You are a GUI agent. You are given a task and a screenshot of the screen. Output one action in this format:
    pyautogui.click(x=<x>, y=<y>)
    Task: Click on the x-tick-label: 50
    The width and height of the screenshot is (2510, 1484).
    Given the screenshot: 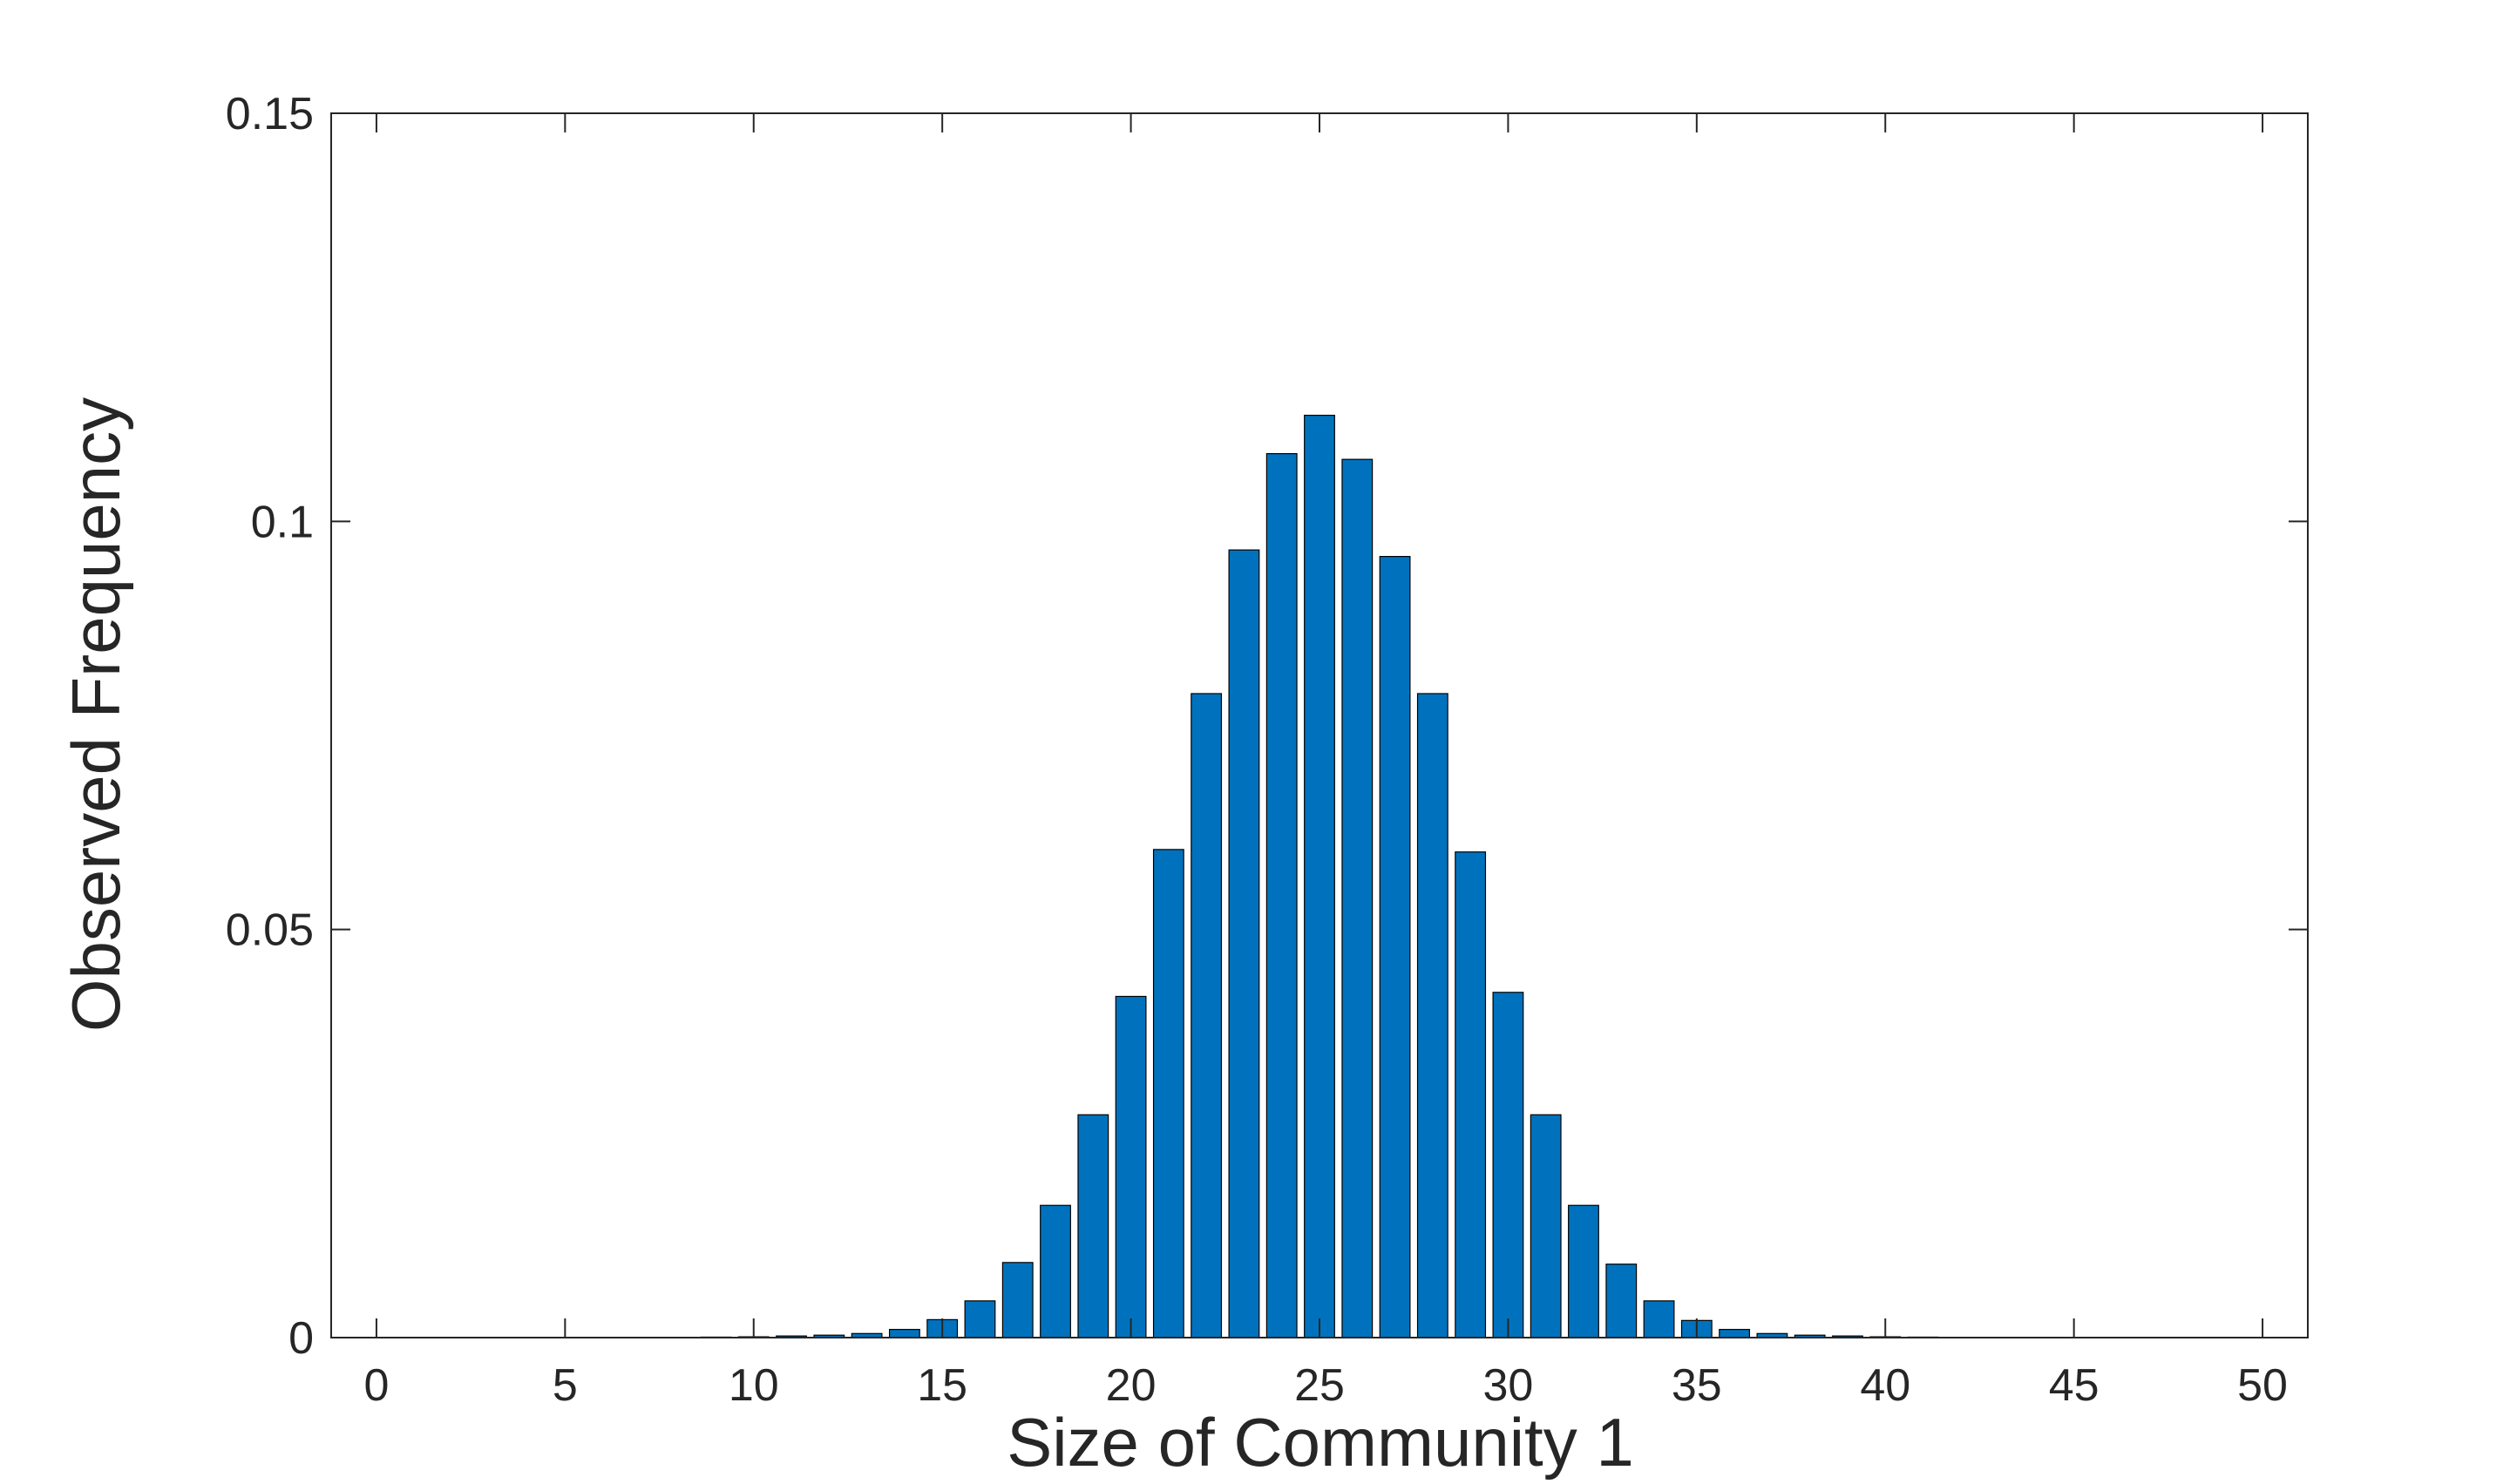 What is the action you would take?
    pyautogui.click(x=2262, y=1385)
    